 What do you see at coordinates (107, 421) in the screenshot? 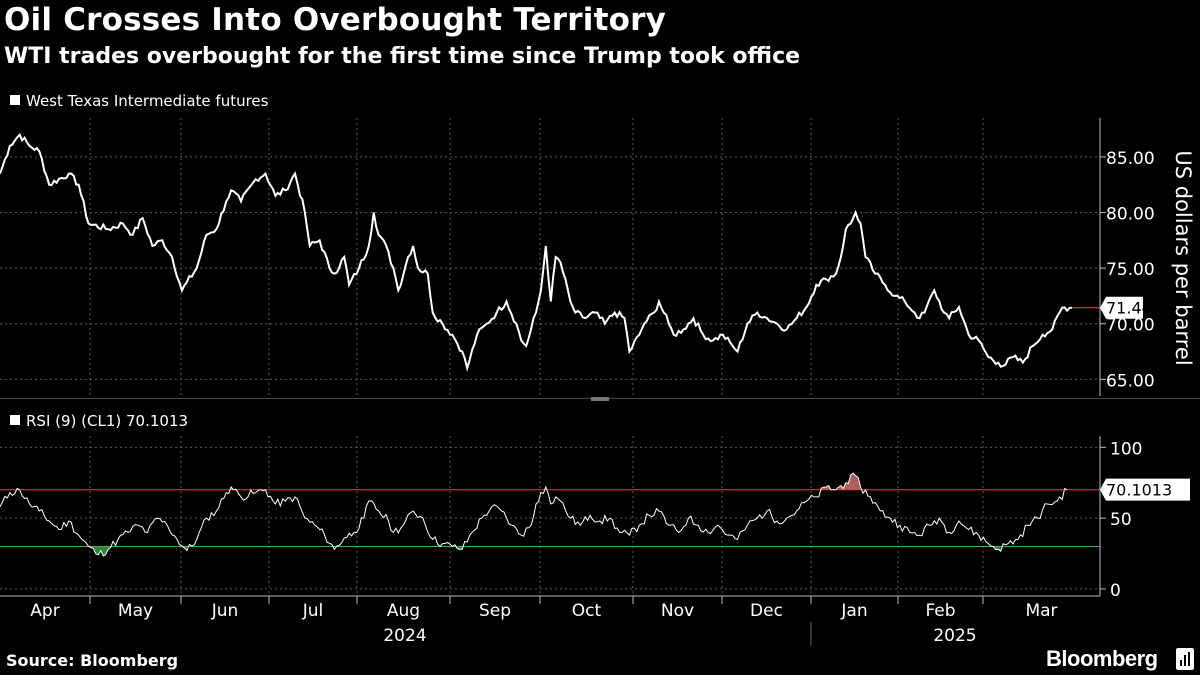
I see `rsi-legend: RSI (9) (CL1) 70.1013` at bounding box center [107, 421].